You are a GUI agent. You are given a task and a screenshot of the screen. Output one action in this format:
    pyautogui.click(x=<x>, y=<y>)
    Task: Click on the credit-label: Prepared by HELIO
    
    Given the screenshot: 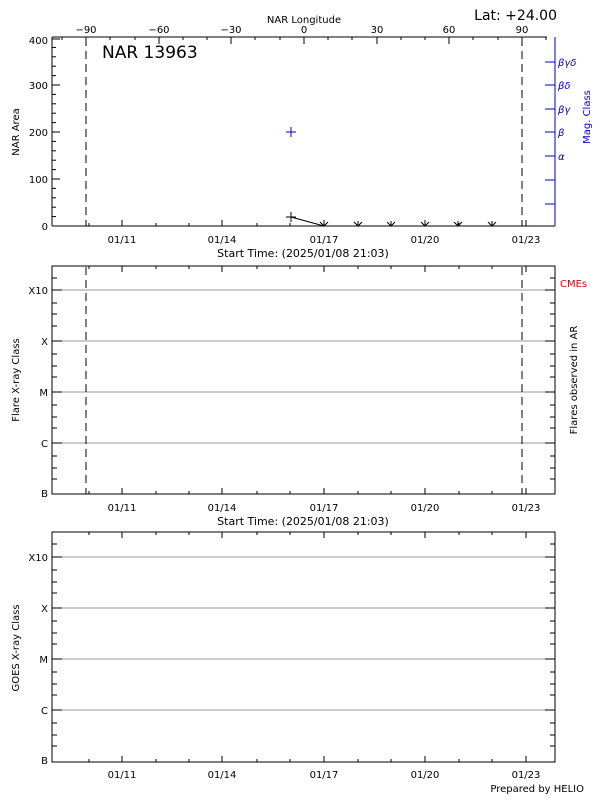 What is the action you would take?
    pyautogui.click(x=537, y=789)
    